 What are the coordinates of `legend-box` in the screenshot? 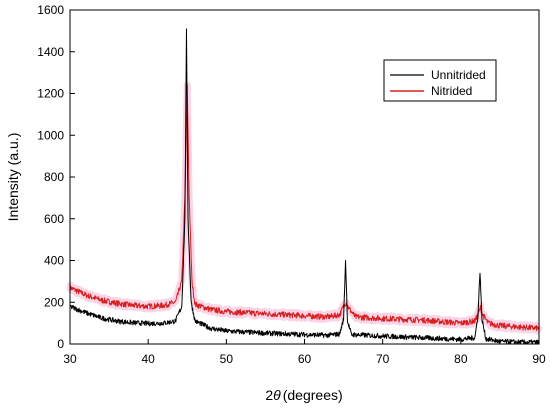 It's located at (440, 80).